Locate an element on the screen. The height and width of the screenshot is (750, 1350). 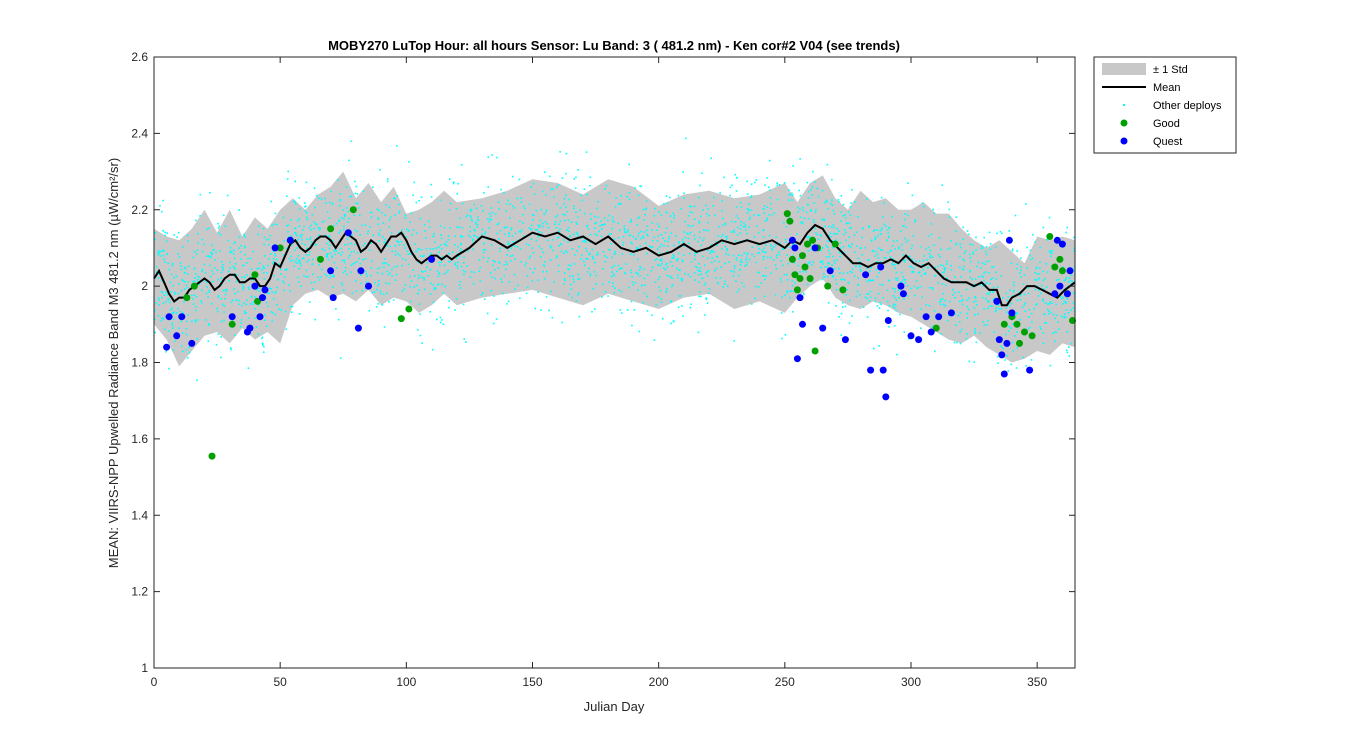
y-tick-label: 1.2 is located at coordinates (139, 592).